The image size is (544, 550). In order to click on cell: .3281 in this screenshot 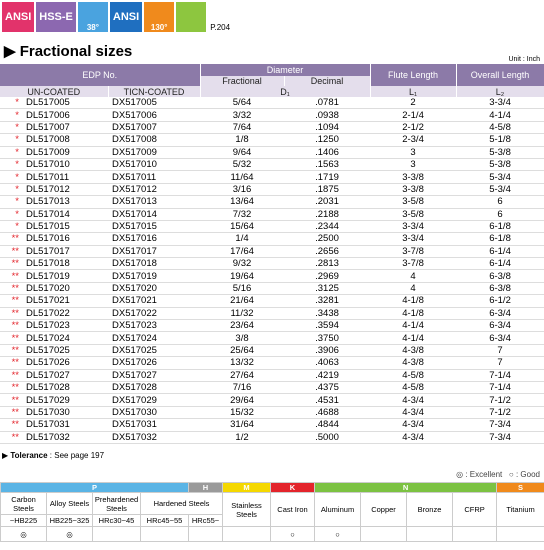, I will do `click(327, 301)`.